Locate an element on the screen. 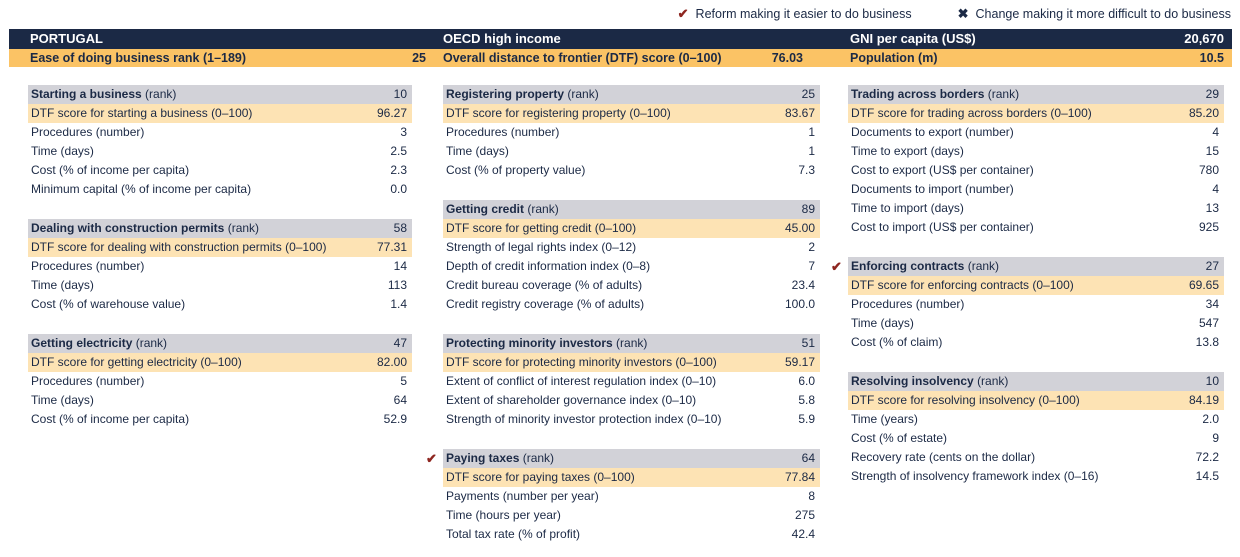 This screenshot has width=1240, height=557. indicator-row: Time (days) 547 is located at coordinates (1036, 323).